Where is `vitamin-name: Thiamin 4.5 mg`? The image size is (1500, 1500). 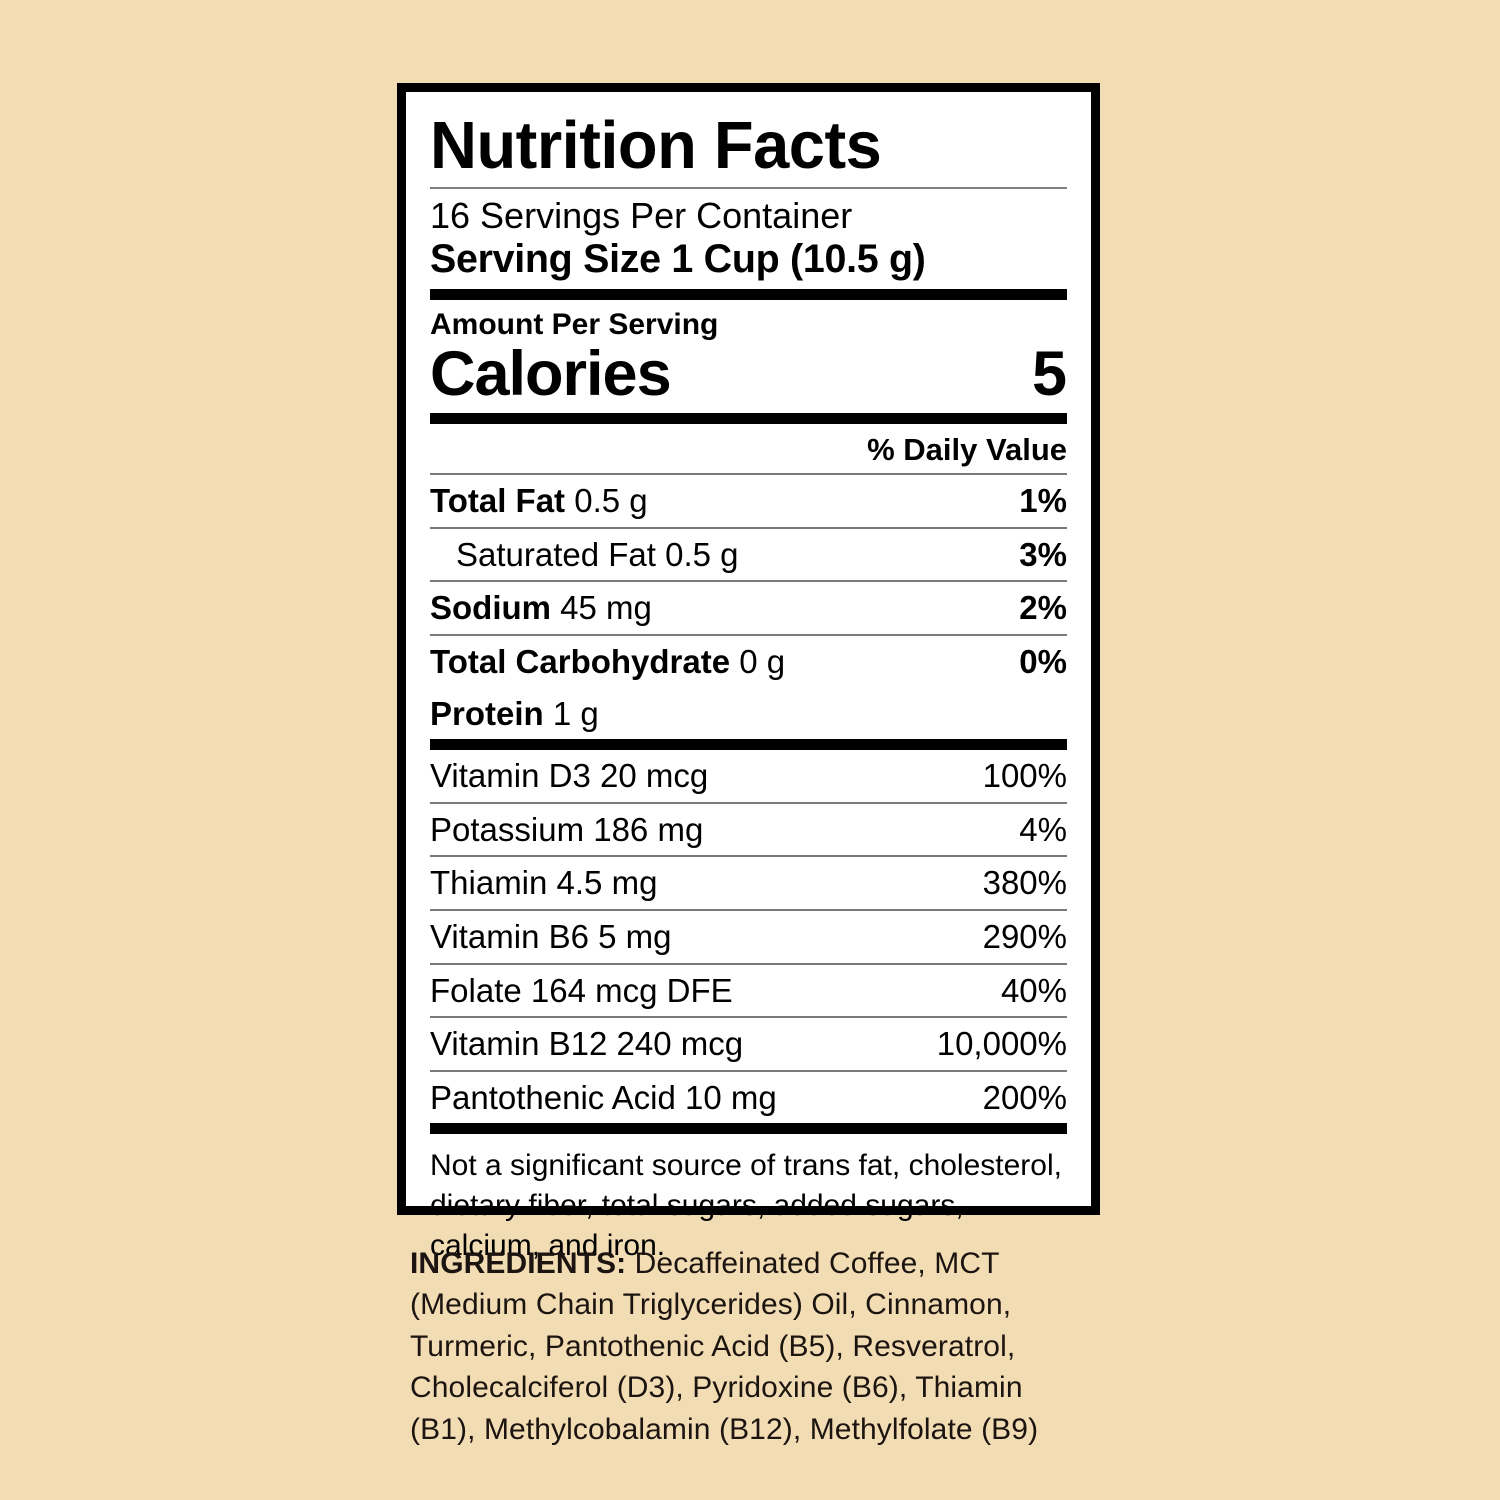
vitamin-name: Thiamin 4.5 mg is located at coordinates (544, 883).